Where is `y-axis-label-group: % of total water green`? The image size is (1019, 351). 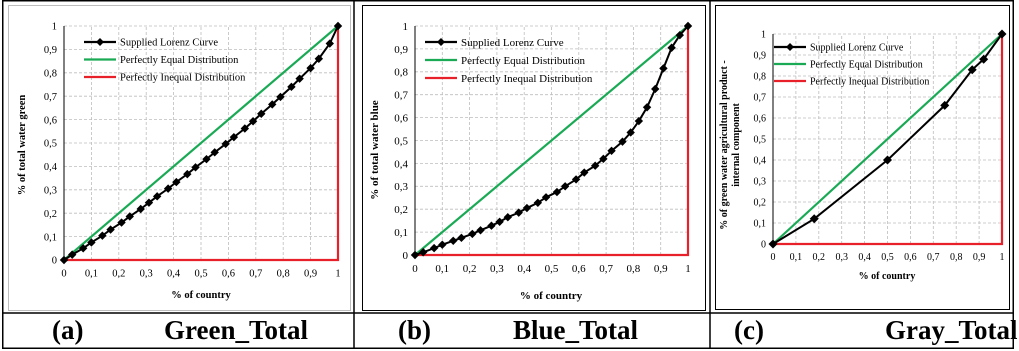
y-axis-label-group: % of total water green is located at coordinates (22, 145).